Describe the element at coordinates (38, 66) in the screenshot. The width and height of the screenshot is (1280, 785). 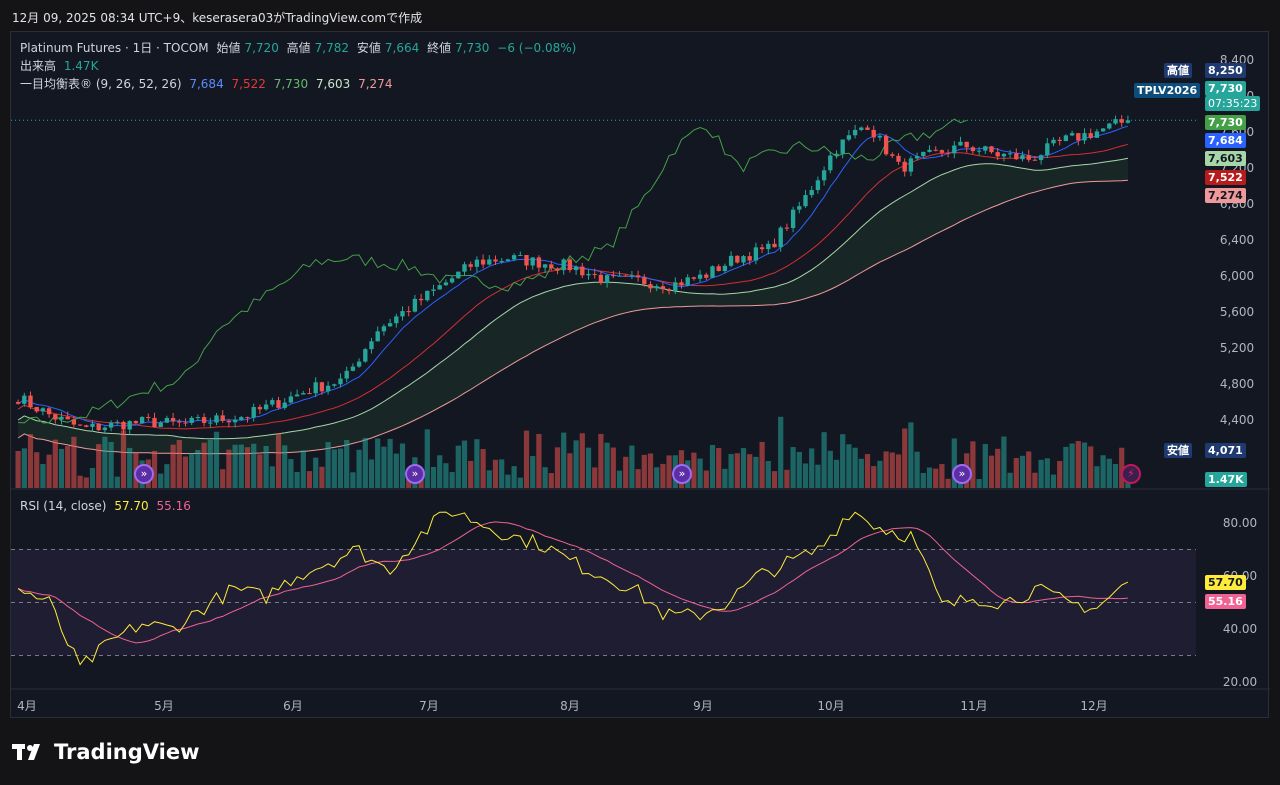
I see `volume-label: 出来高` at that location.